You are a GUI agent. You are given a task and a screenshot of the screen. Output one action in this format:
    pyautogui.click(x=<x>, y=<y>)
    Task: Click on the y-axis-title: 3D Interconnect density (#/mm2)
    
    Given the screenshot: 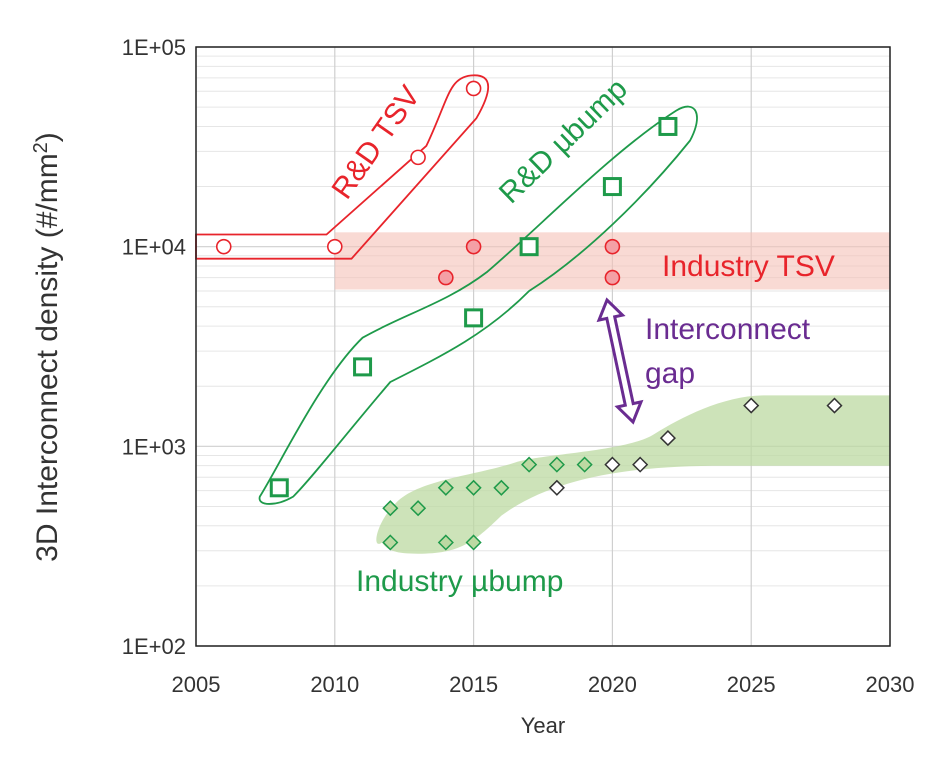 What is the action you would take?
    pyautogui.click(x=47, y=347)
    